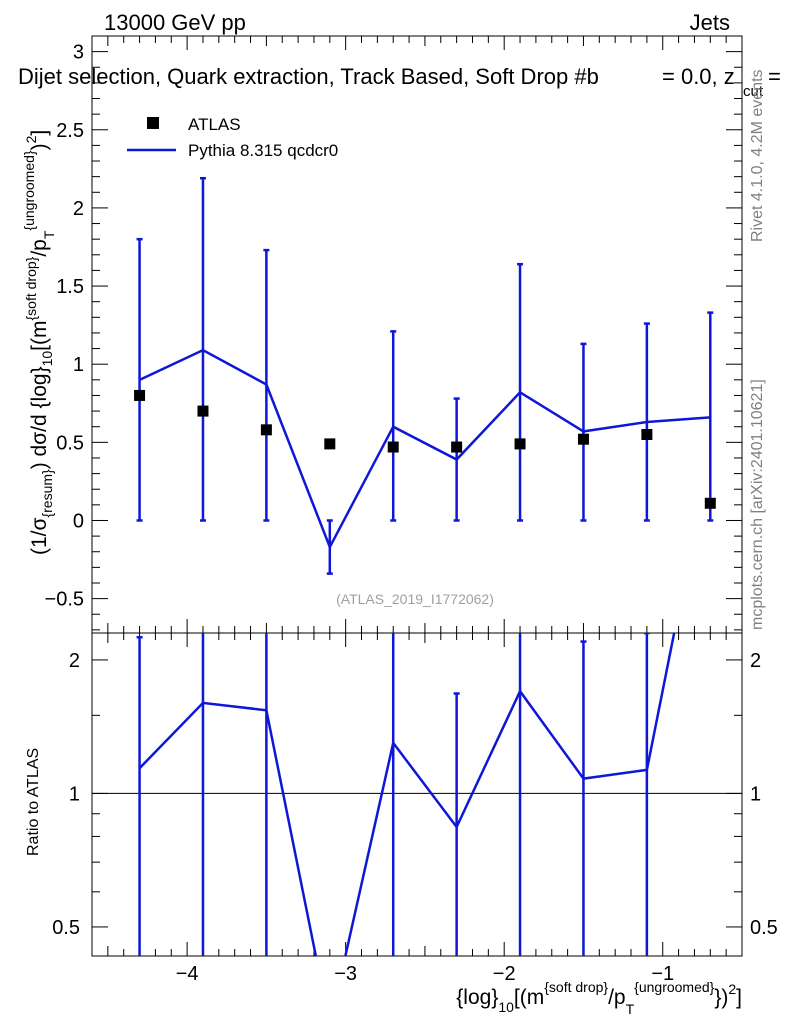 This screenshot has height=1024, width=786. I want to click on y-tick-label: −0.5, so click(64, 600).